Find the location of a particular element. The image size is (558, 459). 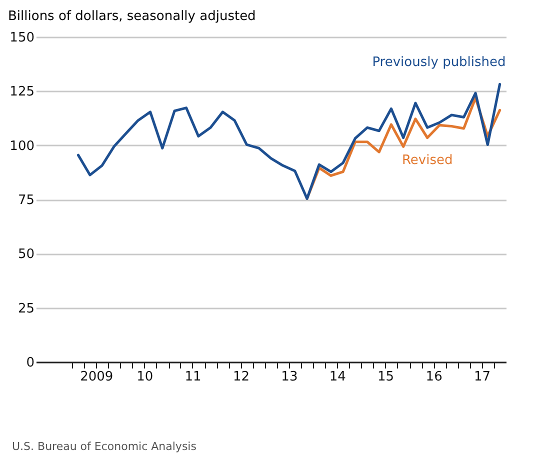

x-tick-label: 15 is located at coordinates (385, 377).